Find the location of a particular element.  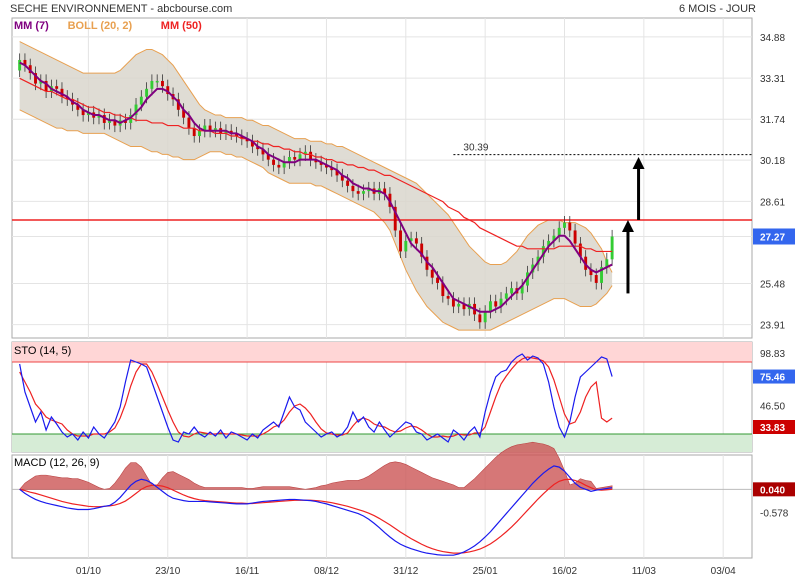

x-tick-label: 31/12 is located at coordinates (405, 571).